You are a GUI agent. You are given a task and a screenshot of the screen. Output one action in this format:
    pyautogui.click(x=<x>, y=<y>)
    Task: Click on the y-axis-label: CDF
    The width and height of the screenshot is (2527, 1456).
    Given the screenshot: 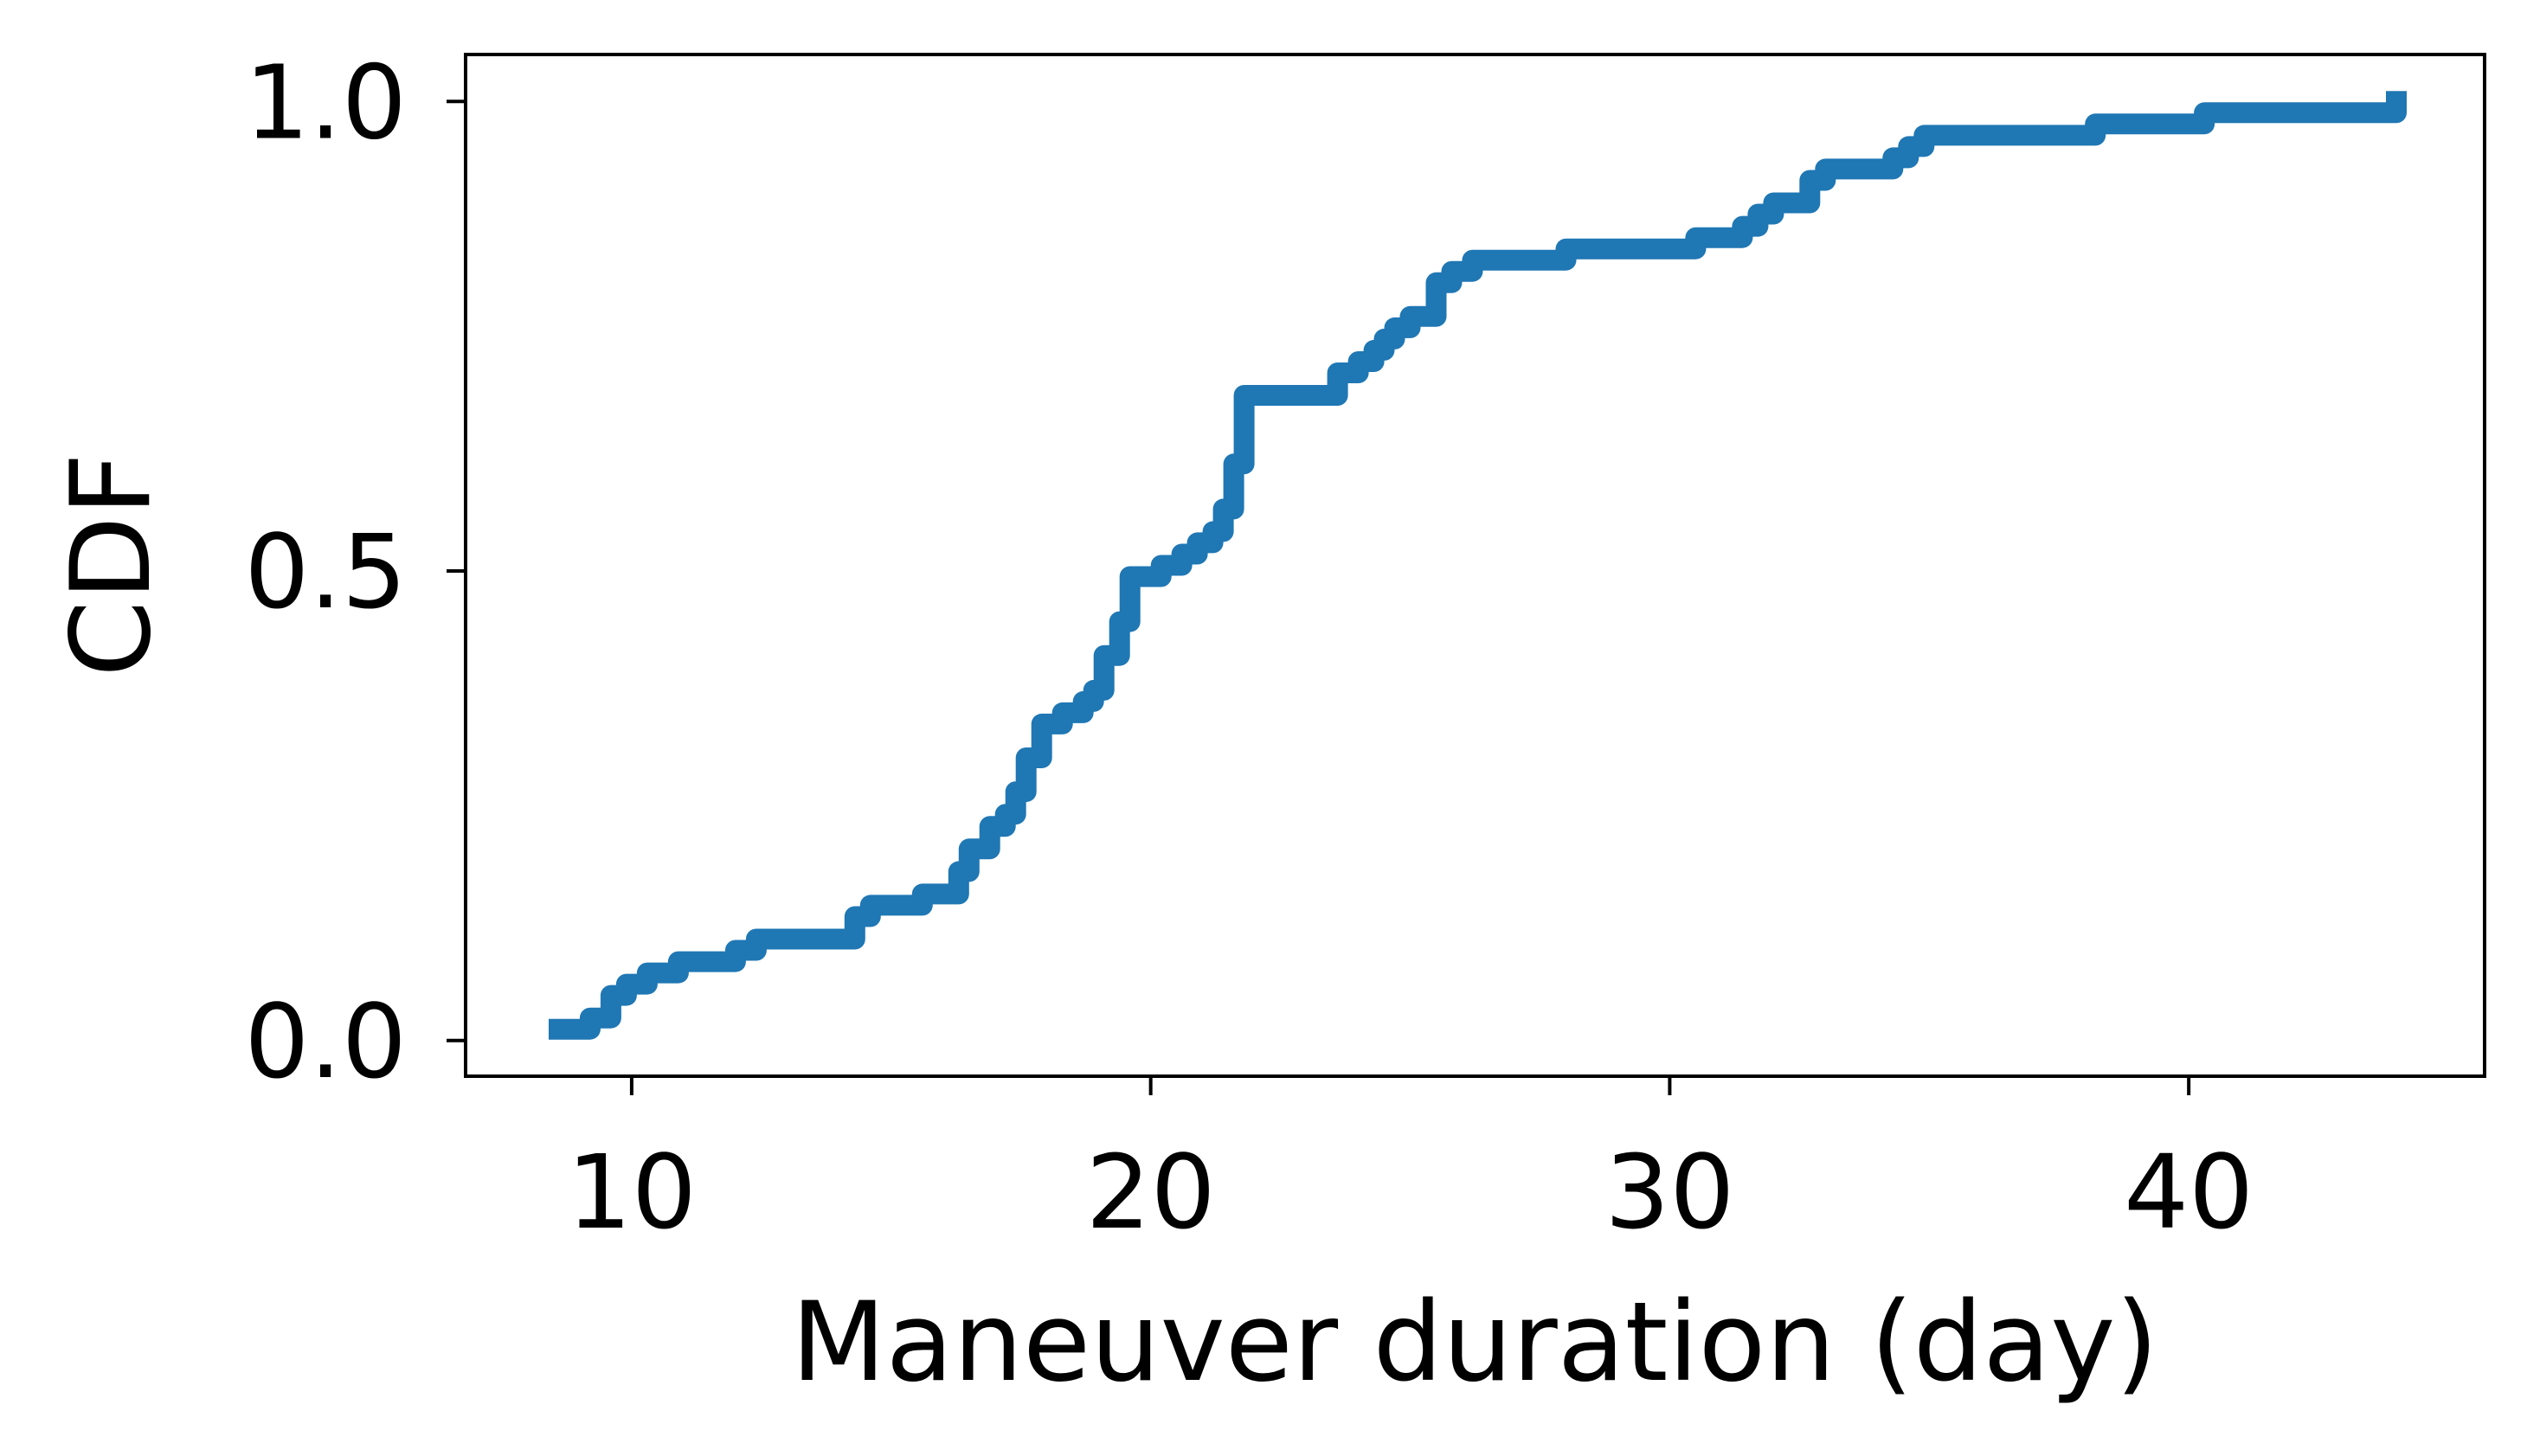 What is the action you would take?
    pyautogui.click(x=111, y=564)
    